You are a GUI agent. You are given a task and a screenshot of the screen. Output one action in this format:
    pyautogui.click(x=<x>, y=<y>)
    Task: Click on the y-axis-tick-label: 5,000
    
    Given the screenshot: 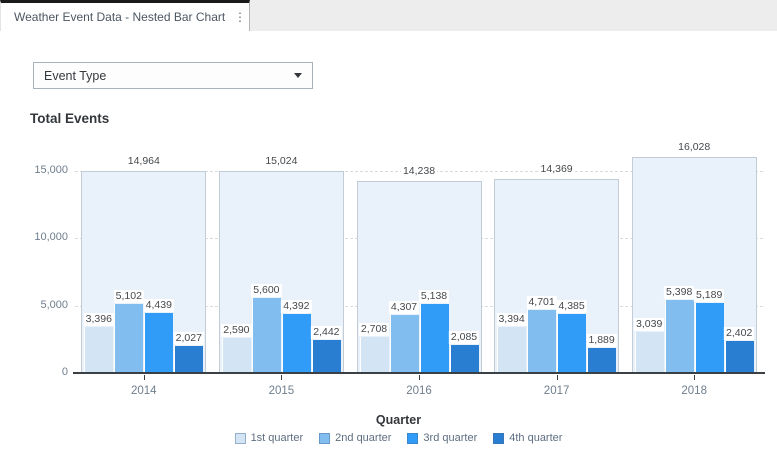 What is the action you would take?
    pyautogui.click(x=54, y=304)
    